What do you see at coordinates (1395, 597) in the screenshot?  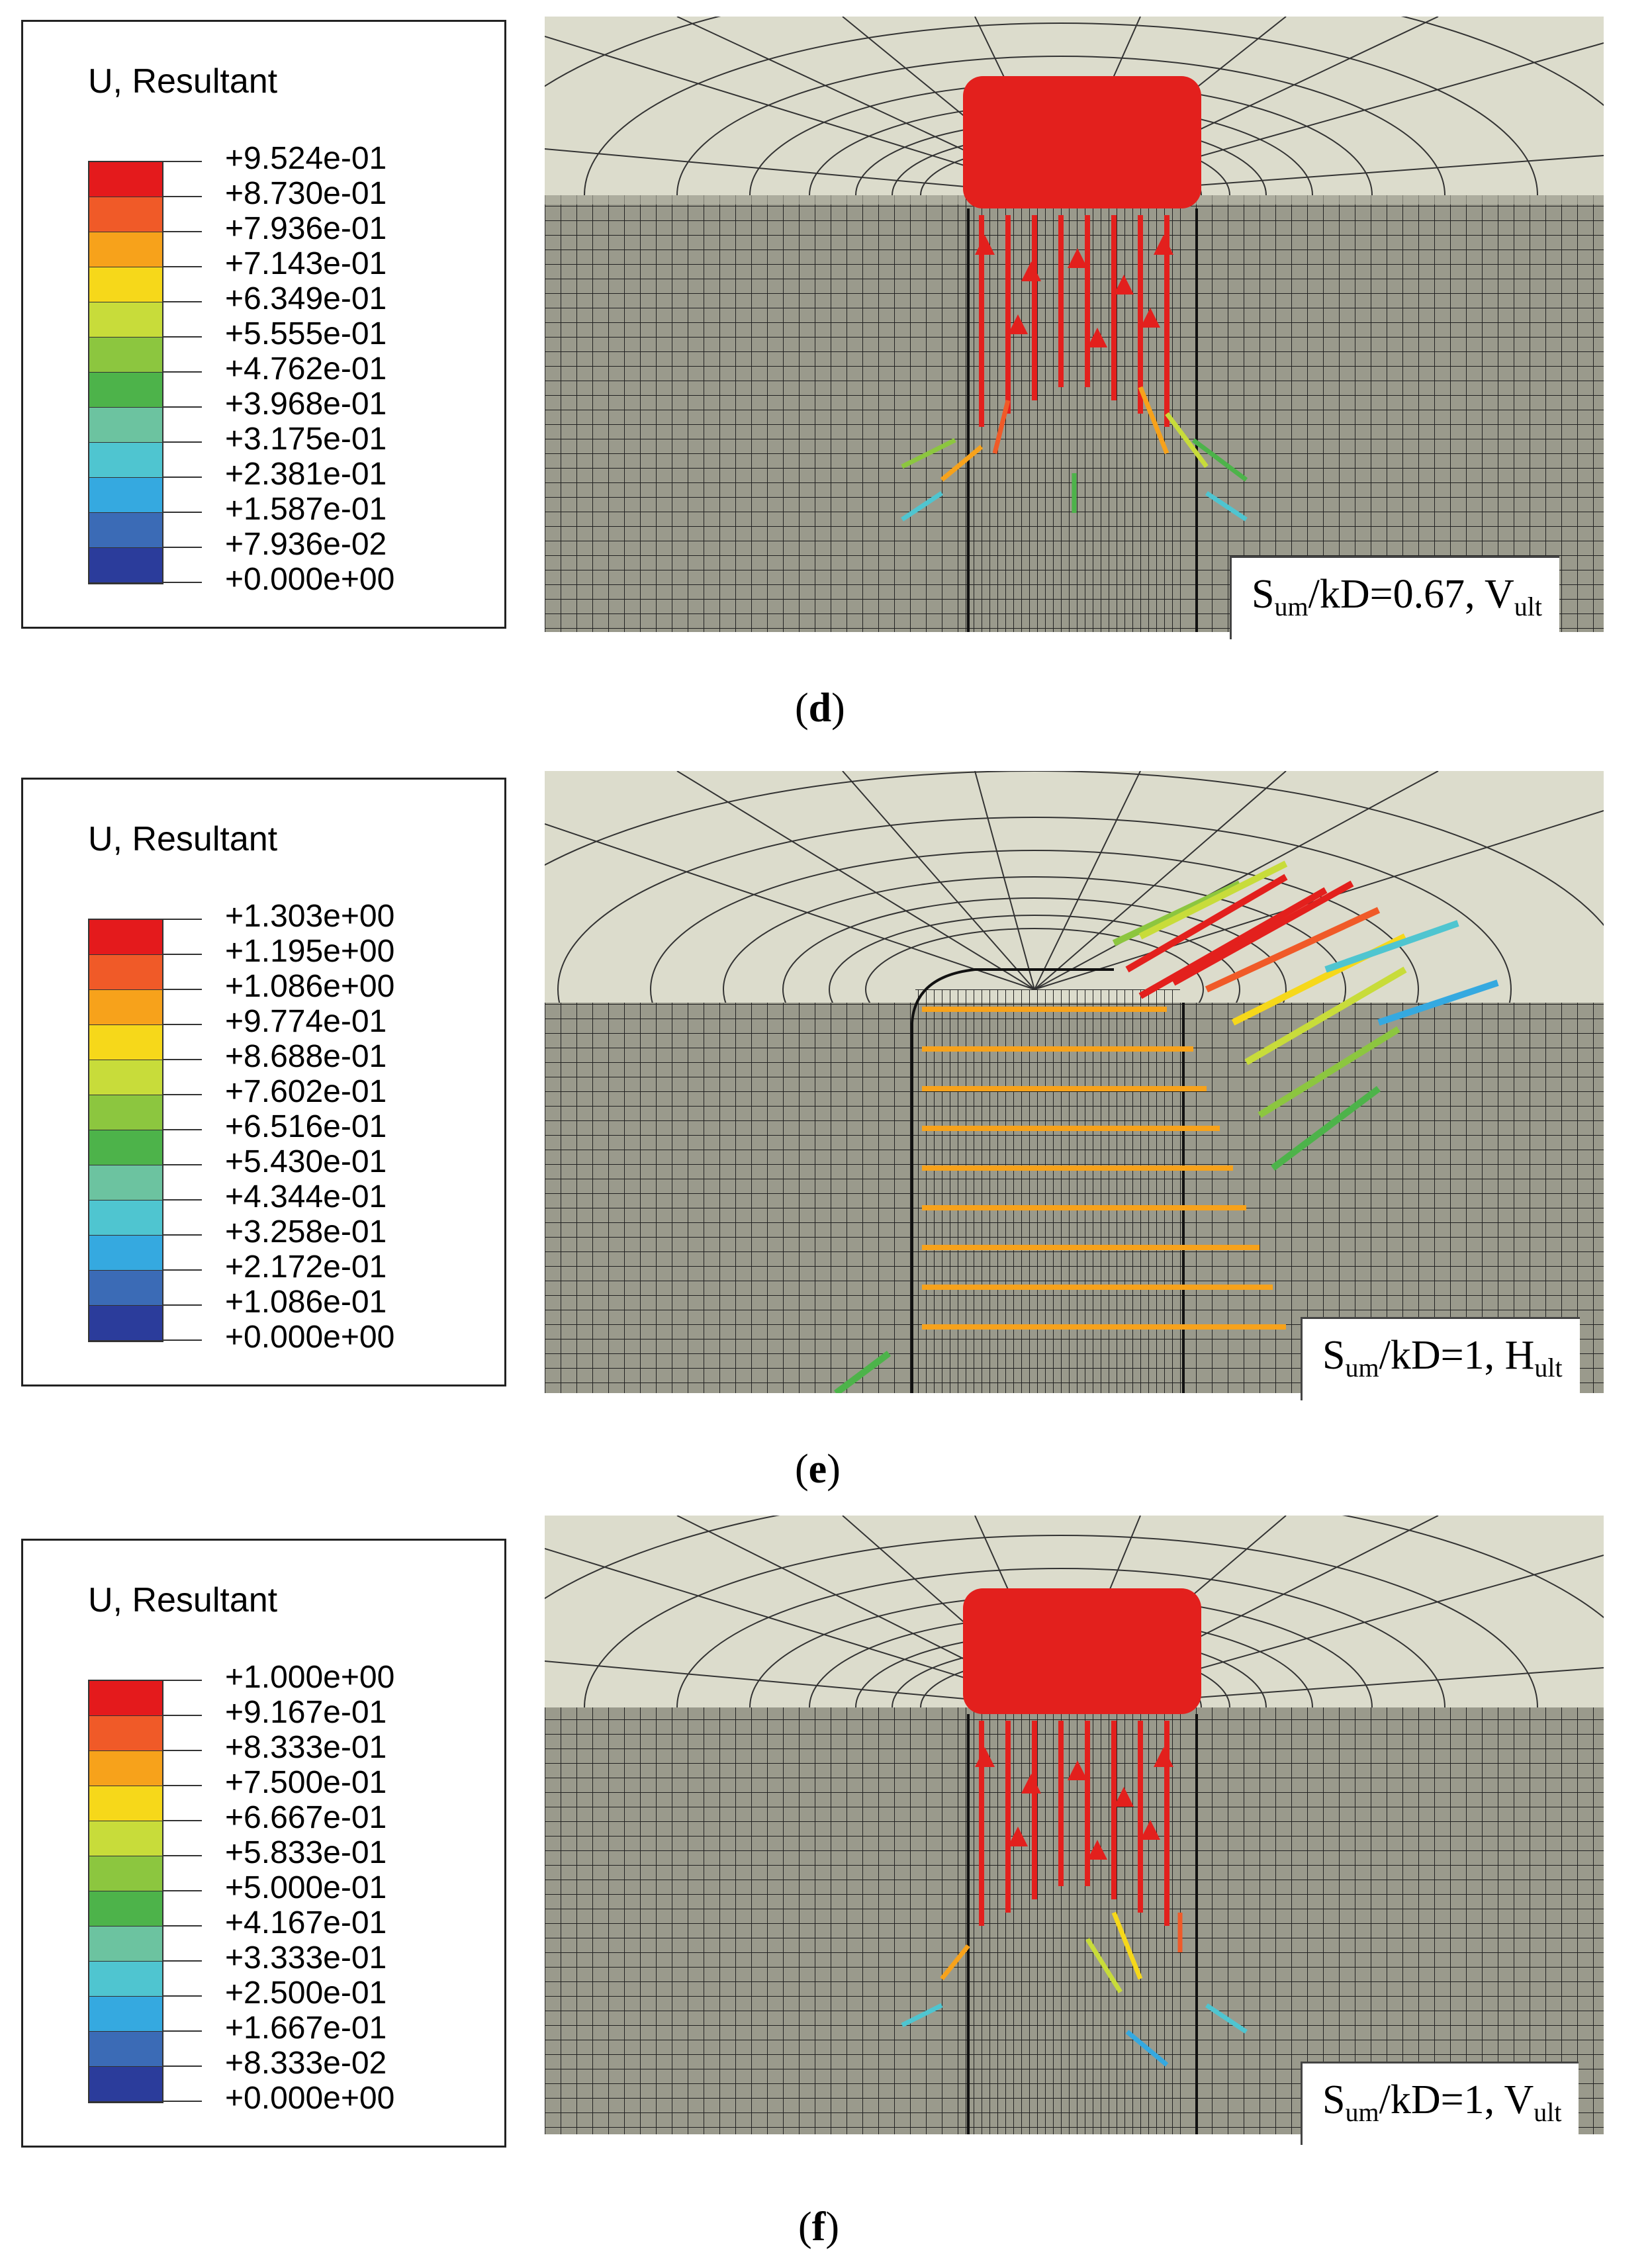 I see `load-case-caption: Sum/kD=0.67, Vult` at bounding box center [1395, 597].